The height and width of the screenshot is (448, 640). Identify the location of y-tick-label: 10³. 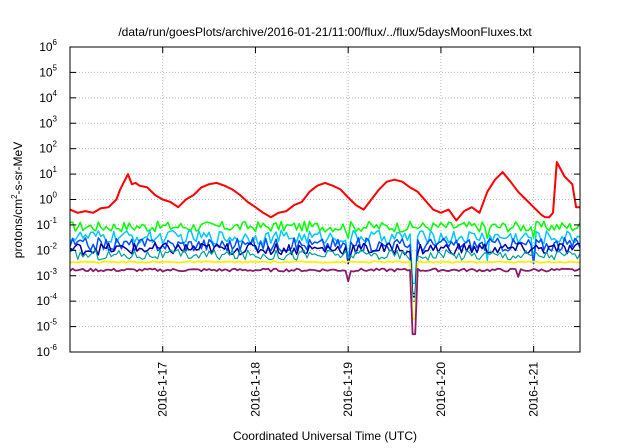
(48, 122).